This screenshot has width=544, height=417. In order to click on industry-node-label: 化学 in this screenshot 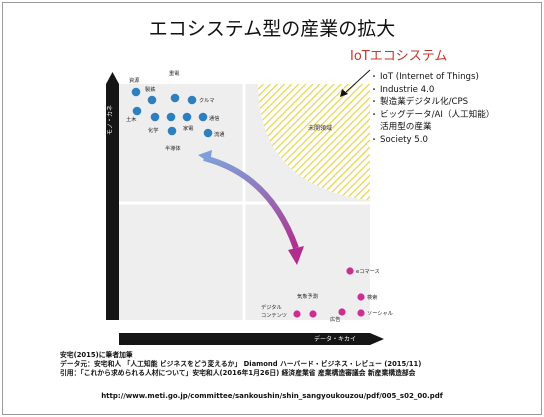, I will do `click(153, 130)`.